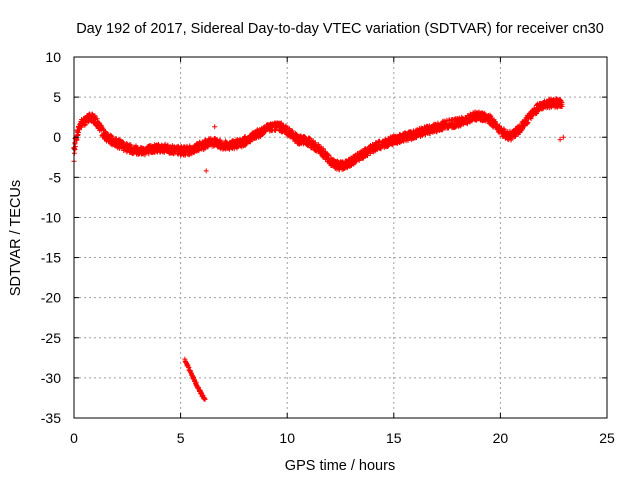 The width and height of the screenshot is (640, 480). I want to click on y-tick-label: -30, so click(51, 378).